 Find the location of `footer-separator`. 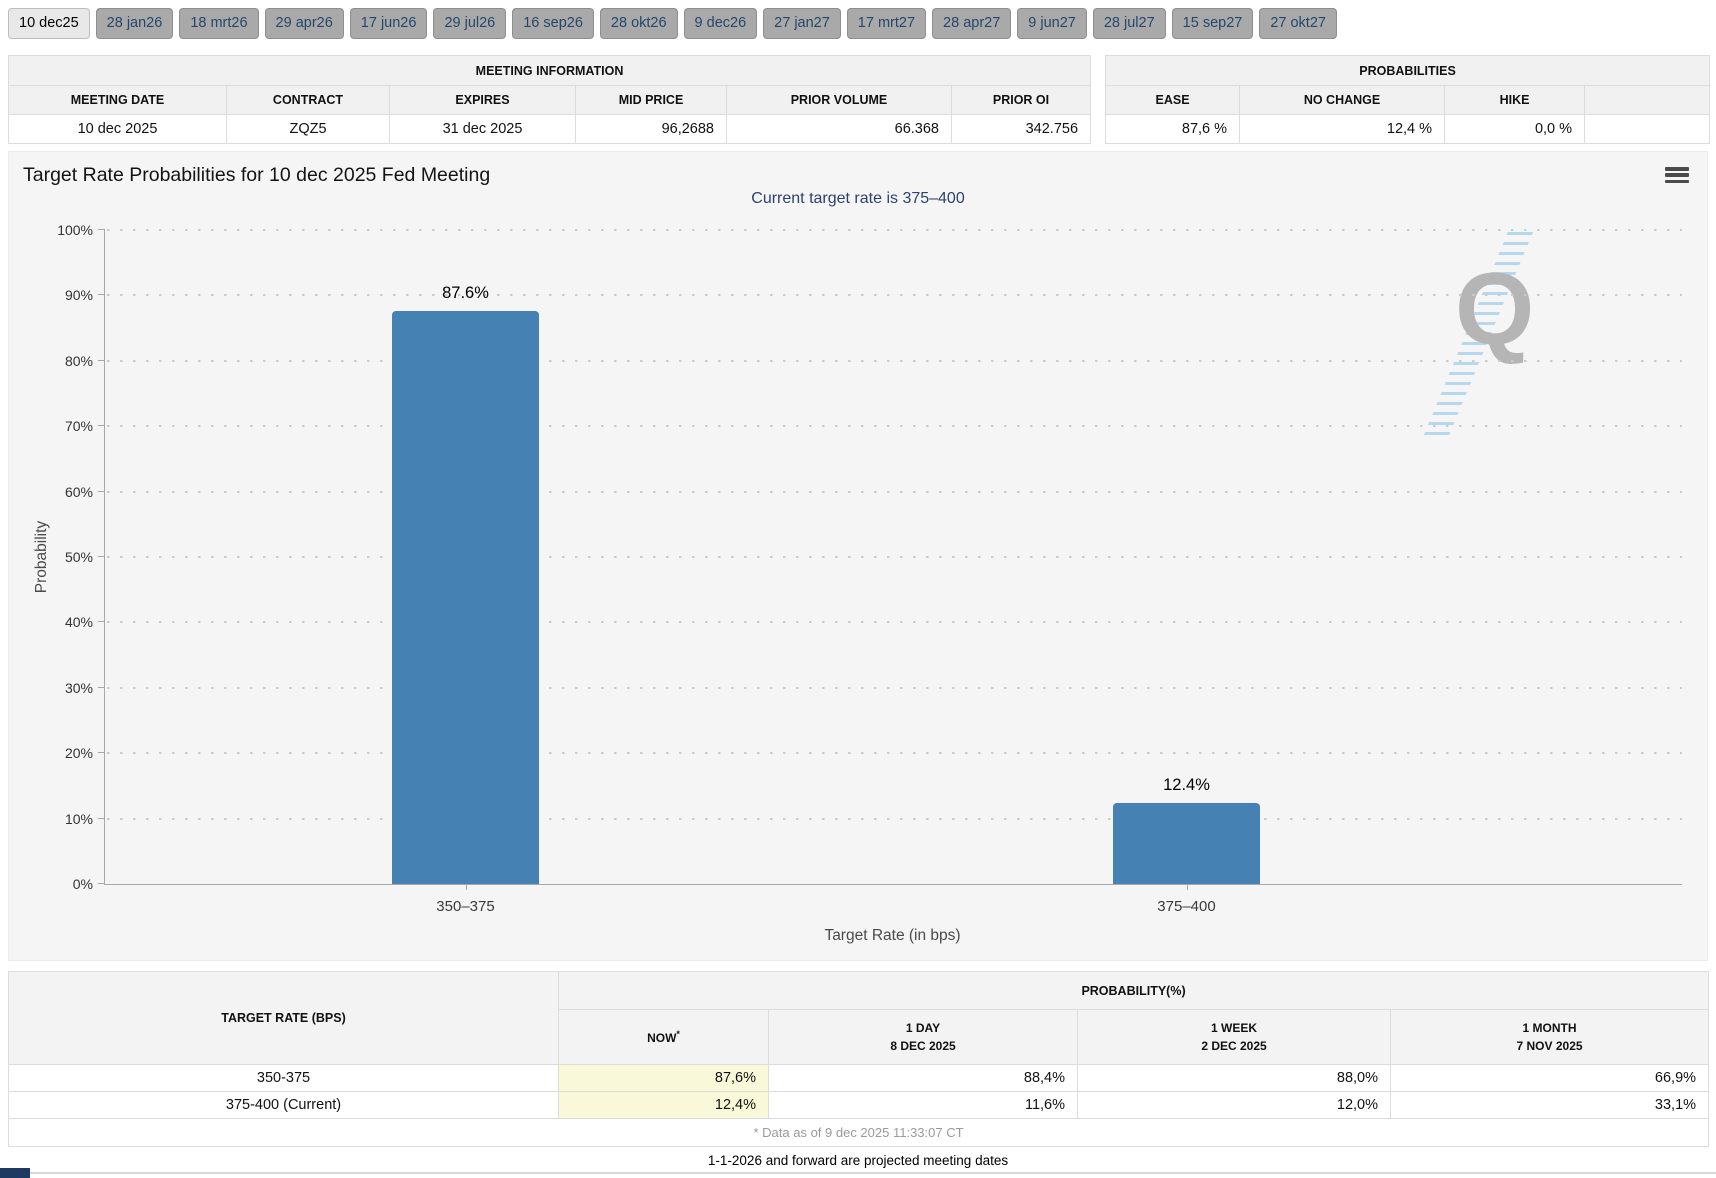

footer-separator is located at coordinates (858, 1173).